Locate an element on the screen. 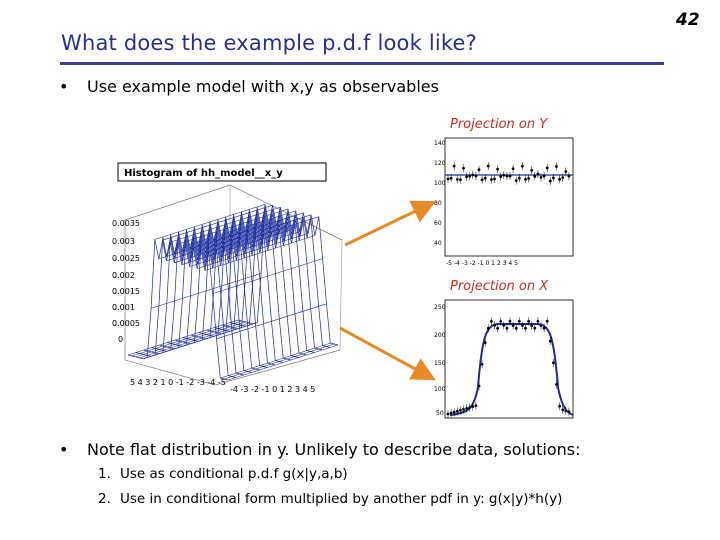  sub-item-1: 1. Use as conditional p.d.f g(x|y,a,b) is located at coordinates (223, 474).